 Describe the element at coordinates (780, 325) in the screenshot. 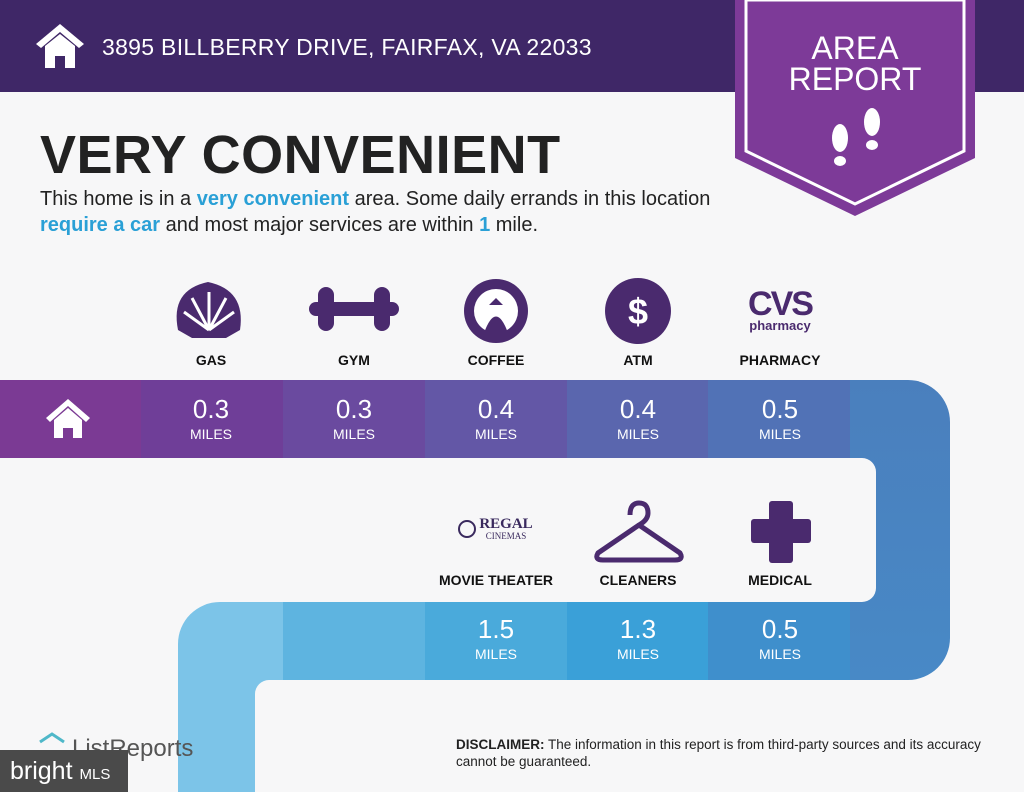

I see `logo-text: pharmacy` at that location.